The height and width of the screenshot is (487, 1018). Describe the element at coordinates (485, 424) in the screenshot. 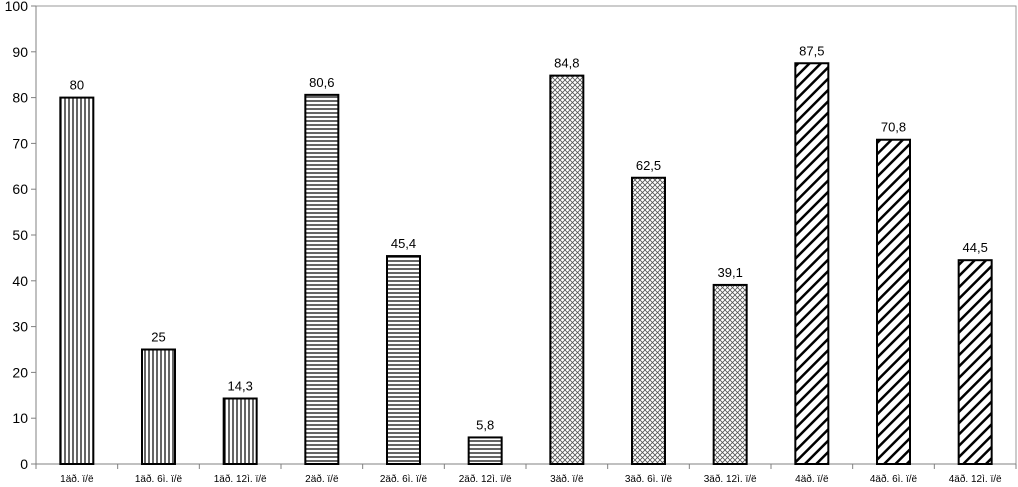

I see `bar-value-label: 5,8` at that location.